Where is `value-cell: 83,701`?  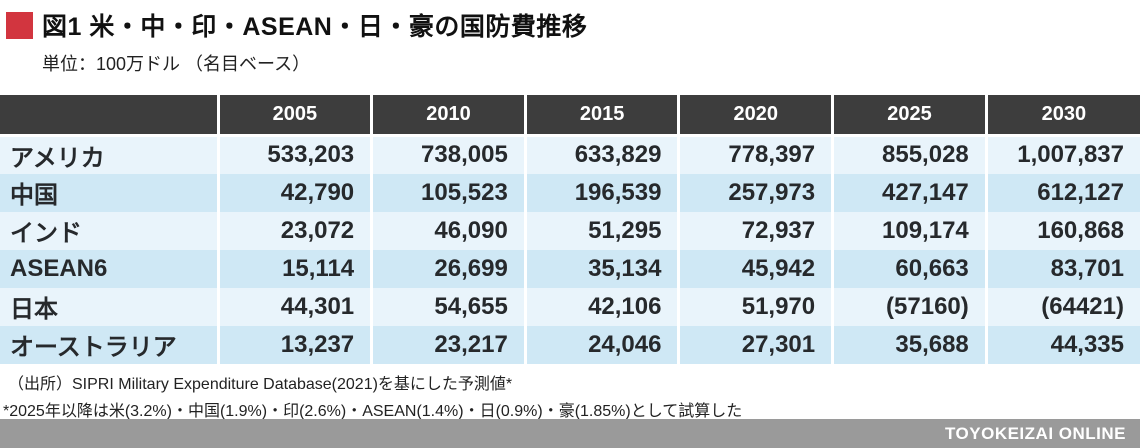
value-cell: 83,701 is located at coordinates (1062, 268).